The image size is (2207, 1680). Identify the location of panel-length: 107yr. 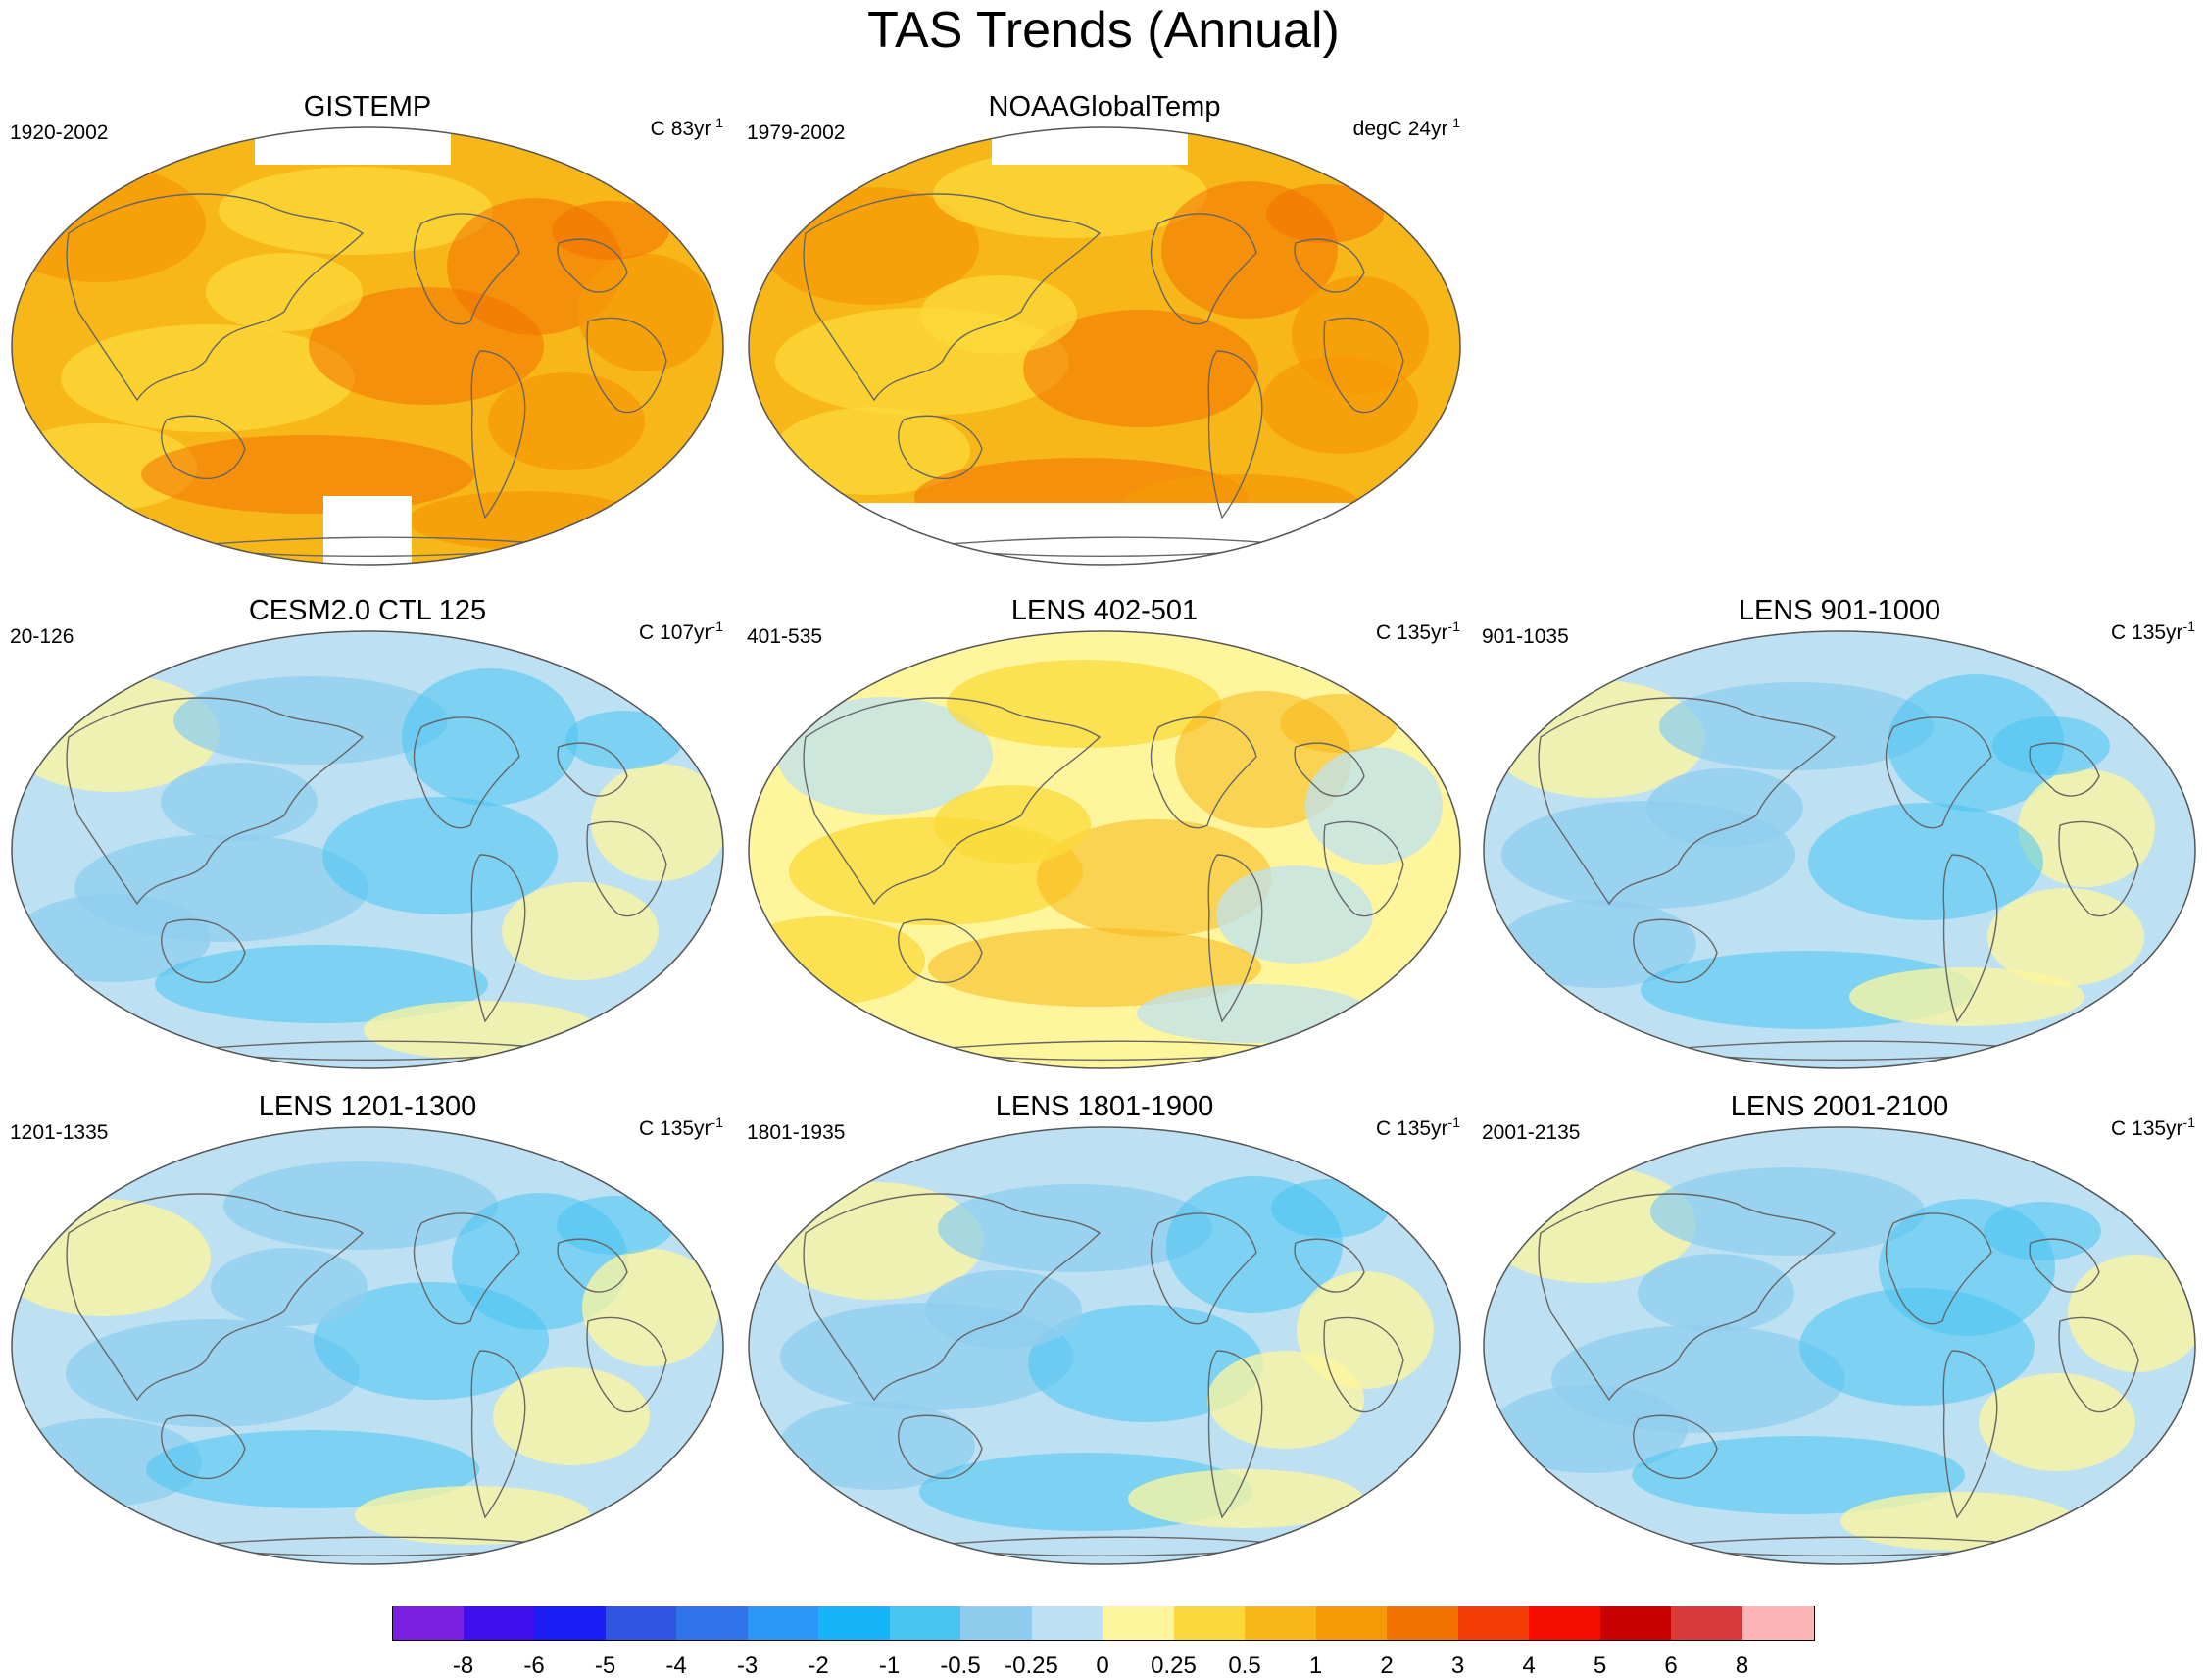
(685, 632).